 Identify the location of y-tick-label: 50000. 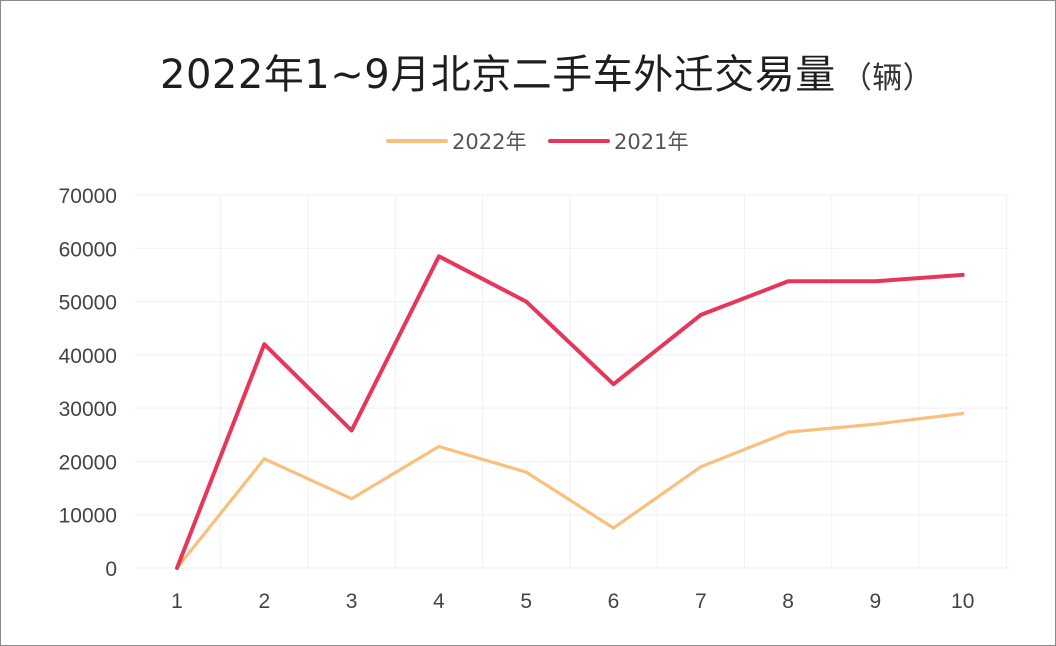
(88, 303).